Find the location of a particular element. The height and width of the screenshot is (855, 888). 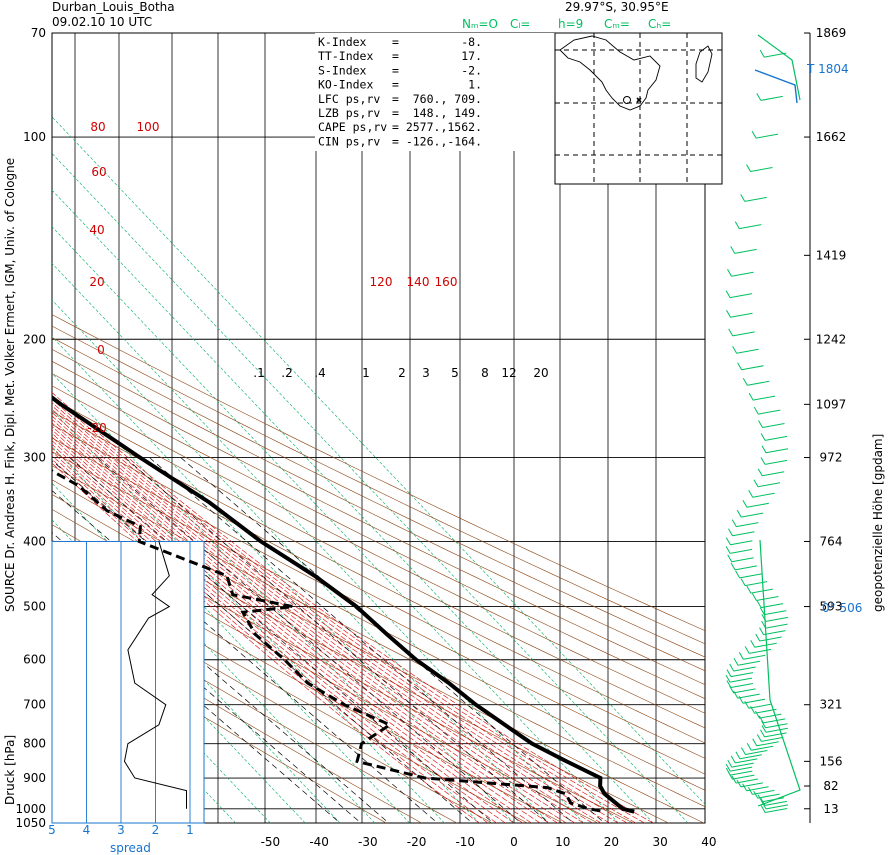

station-coords: 29.97°S, 30.95°E is located at coordinates (617, 7).